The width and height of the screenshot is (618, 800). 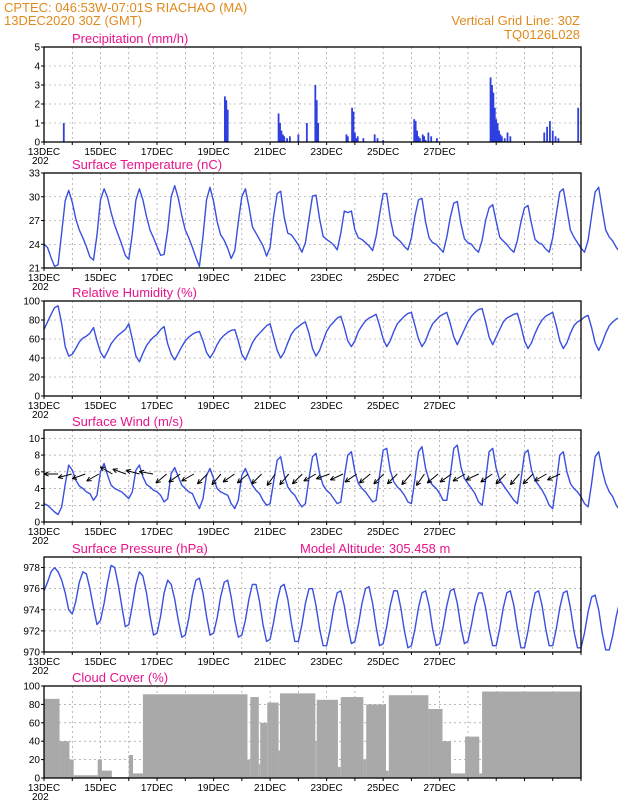 I want to click on model-altitude-label: Model Altitude: 305.458 m, so click(x=375, y=548).